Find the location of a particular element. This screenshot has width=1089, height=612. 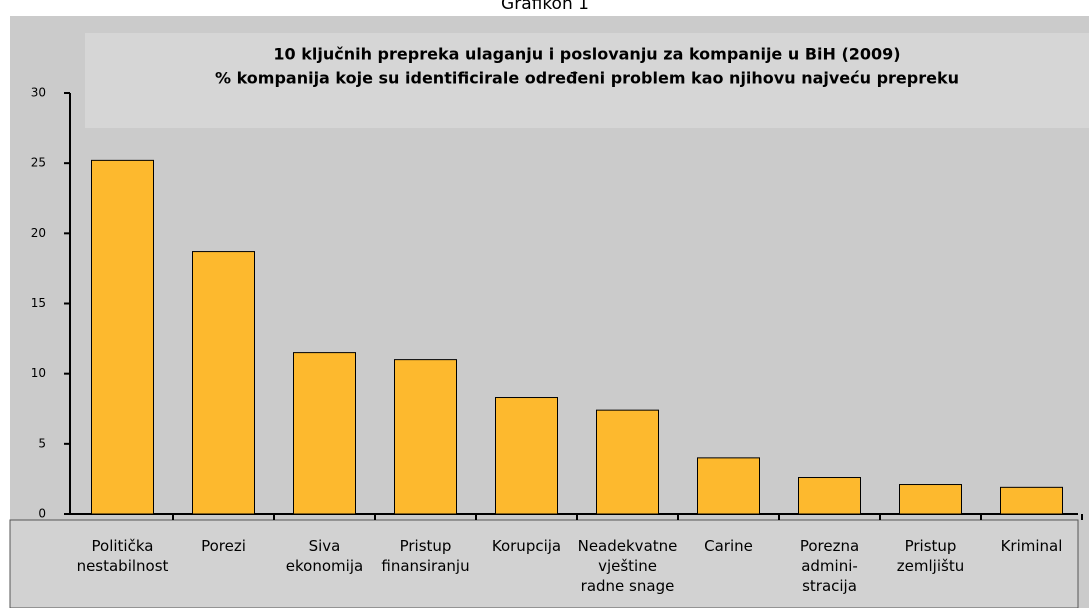

x-tick-label: Neadekvatne vještine radne snage is located at coordinates (628, 566).